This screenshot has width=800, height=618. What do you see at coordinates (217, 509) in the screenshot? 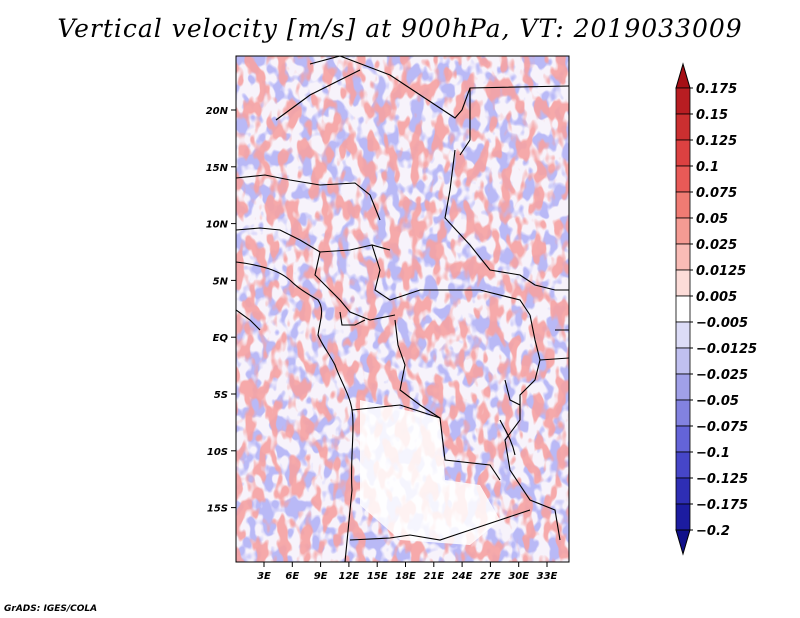
I see `lat-label: 15S` at bounding box center [217, 509].